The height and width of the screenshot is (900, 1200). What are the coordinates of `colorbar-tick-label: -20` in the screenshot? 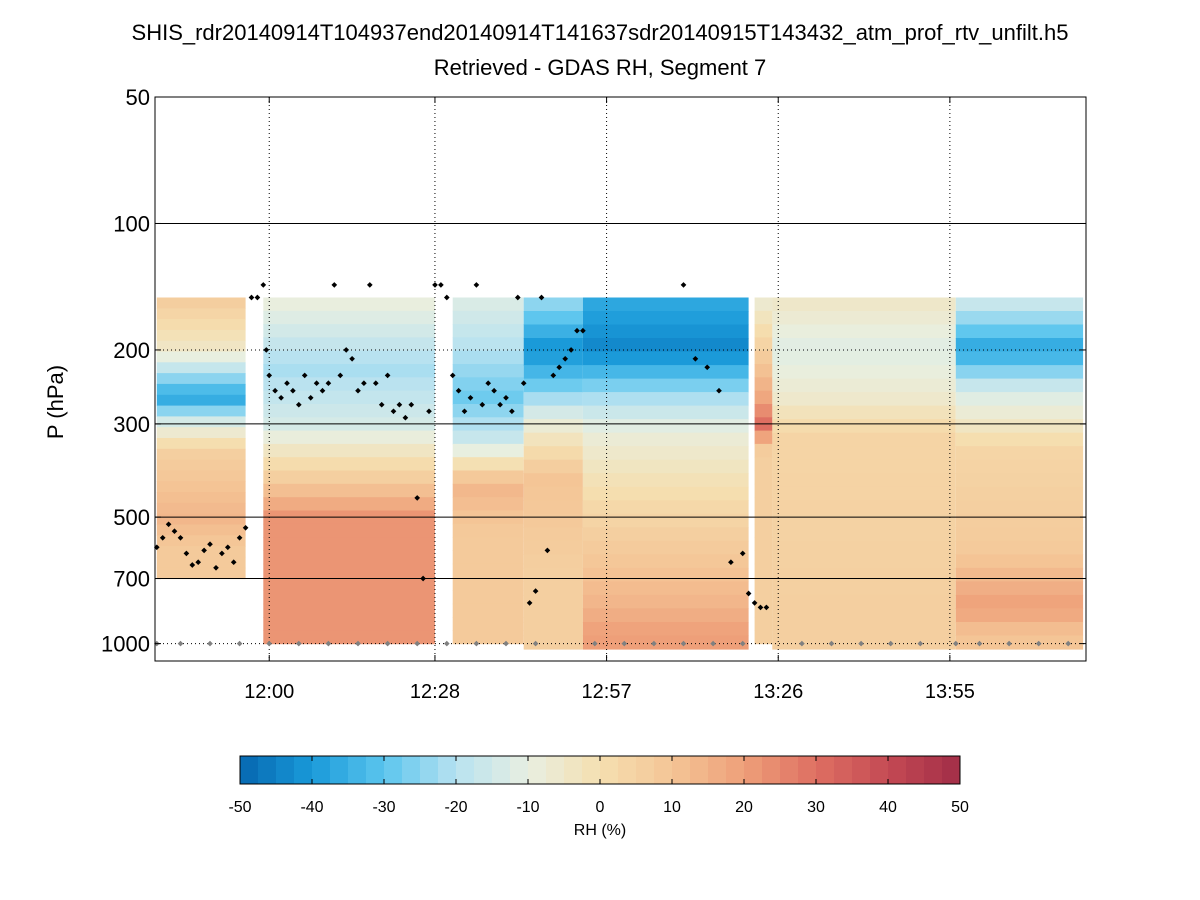 It's located at (455, 807).